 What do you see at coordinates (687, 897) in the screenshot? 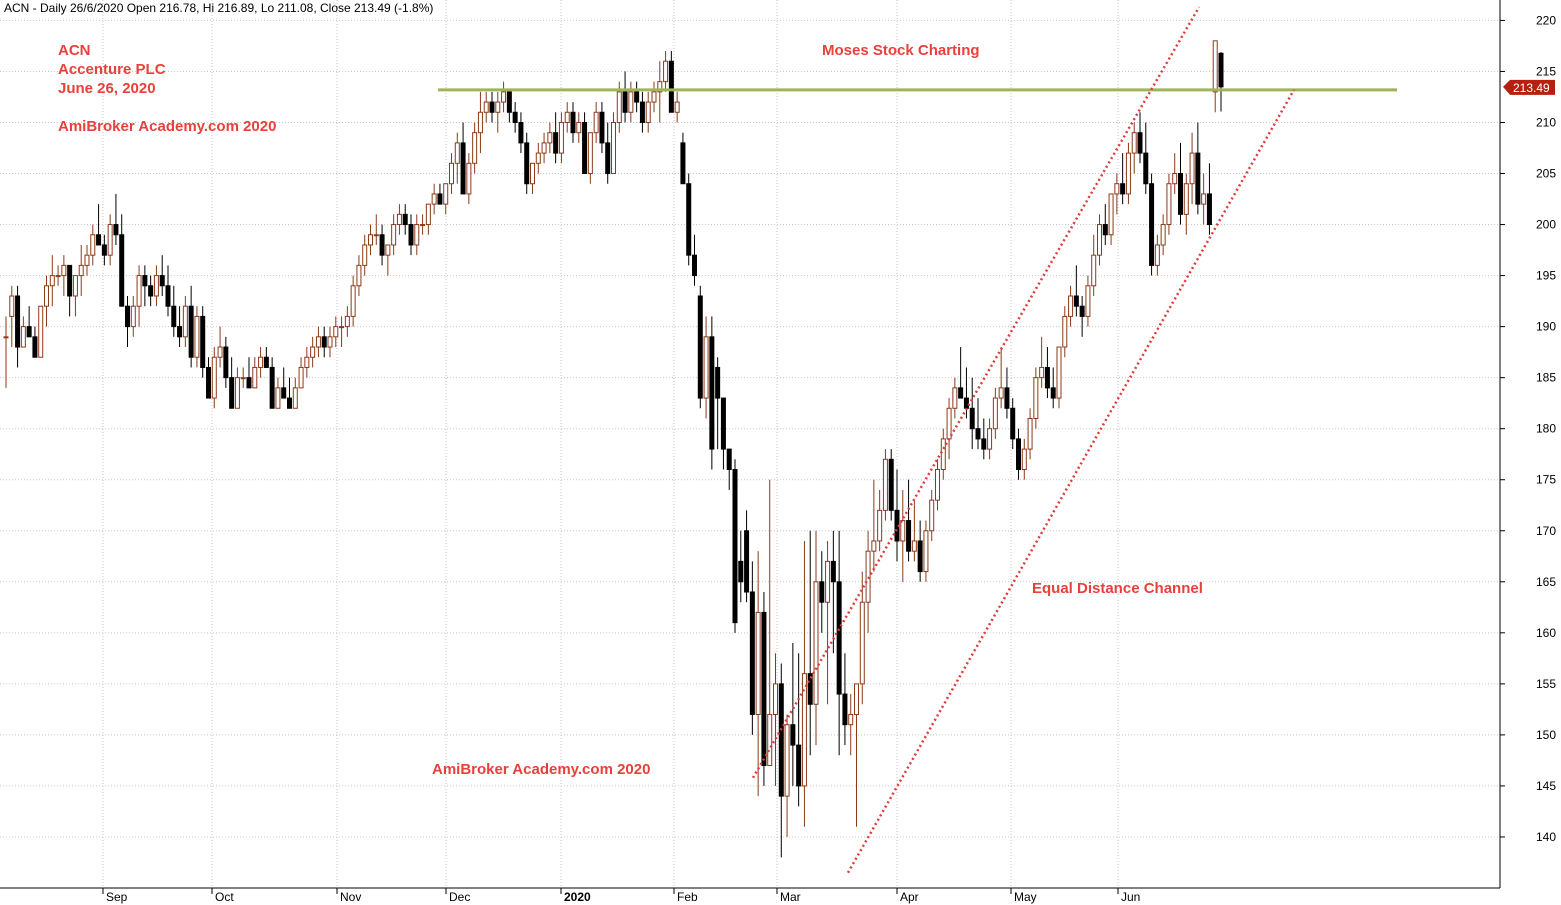
I see `x-tick-label: Feb` at bounding box center [687, 897].